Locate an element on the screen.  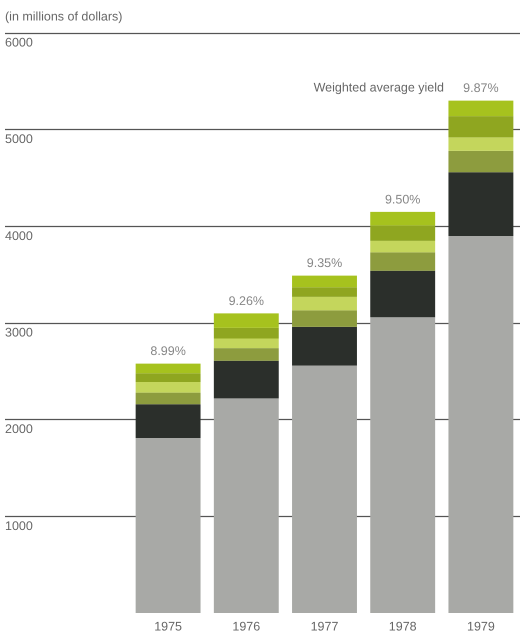
annotation: 9.35% is located at coordinates (324, 263).